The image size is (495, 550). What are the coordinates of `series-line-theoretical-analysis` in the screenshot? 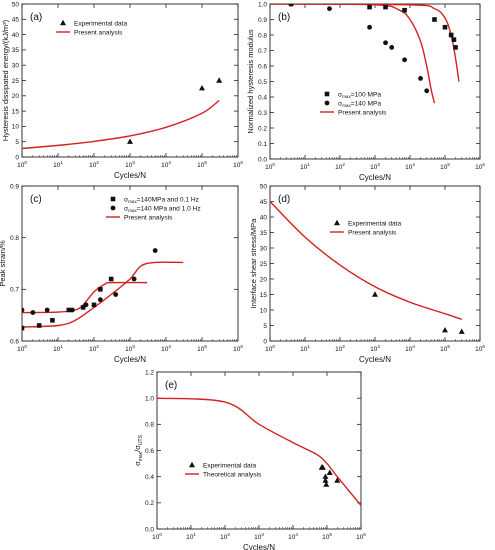 It's located at (259, 451).